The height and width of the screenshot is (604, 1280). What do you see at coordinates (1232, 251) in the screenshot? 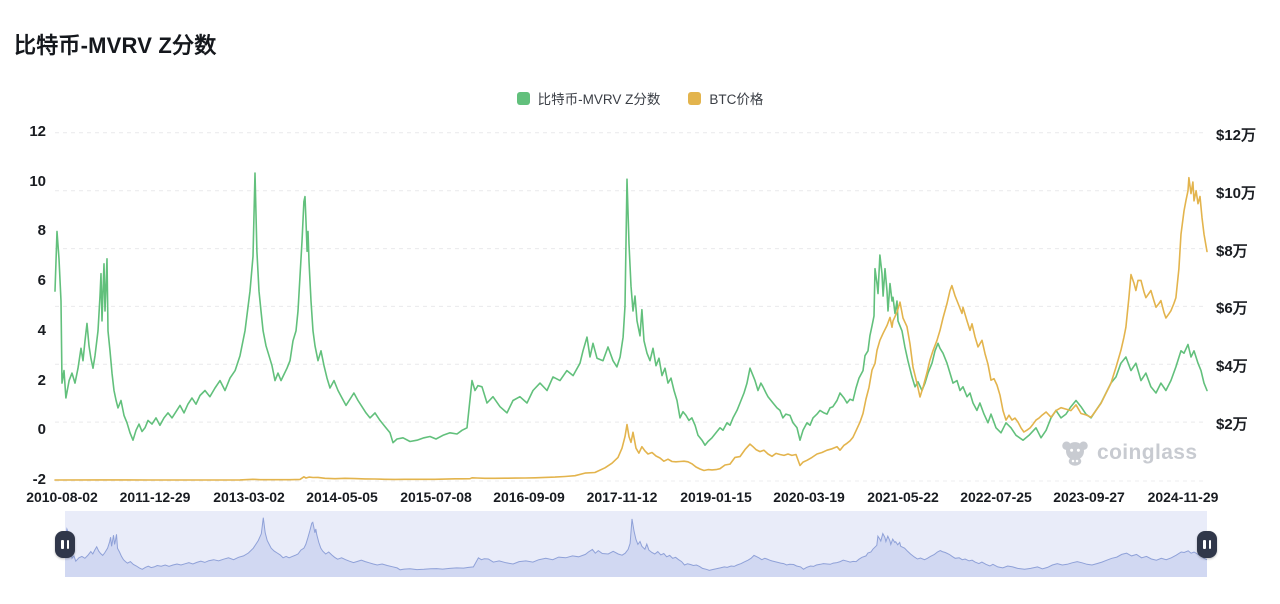
I see `y-axis-right-tick-8wan: $8万` at bounding box center [1232, 251].